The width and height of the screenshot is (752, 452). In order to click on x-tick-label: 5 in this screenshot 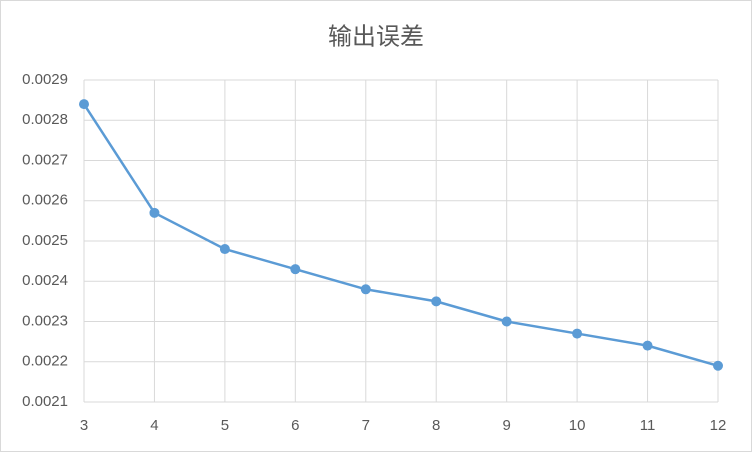, I will do `click(225, 425)`.